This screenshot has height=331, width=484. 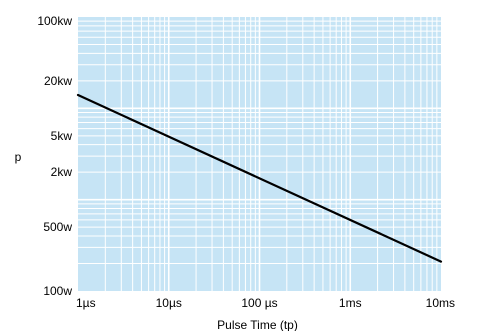 What do you see at coordinates (259, 303) in the screenshot?
I see `x-tick-label: 100 µs` at bounding box center [259, 303].